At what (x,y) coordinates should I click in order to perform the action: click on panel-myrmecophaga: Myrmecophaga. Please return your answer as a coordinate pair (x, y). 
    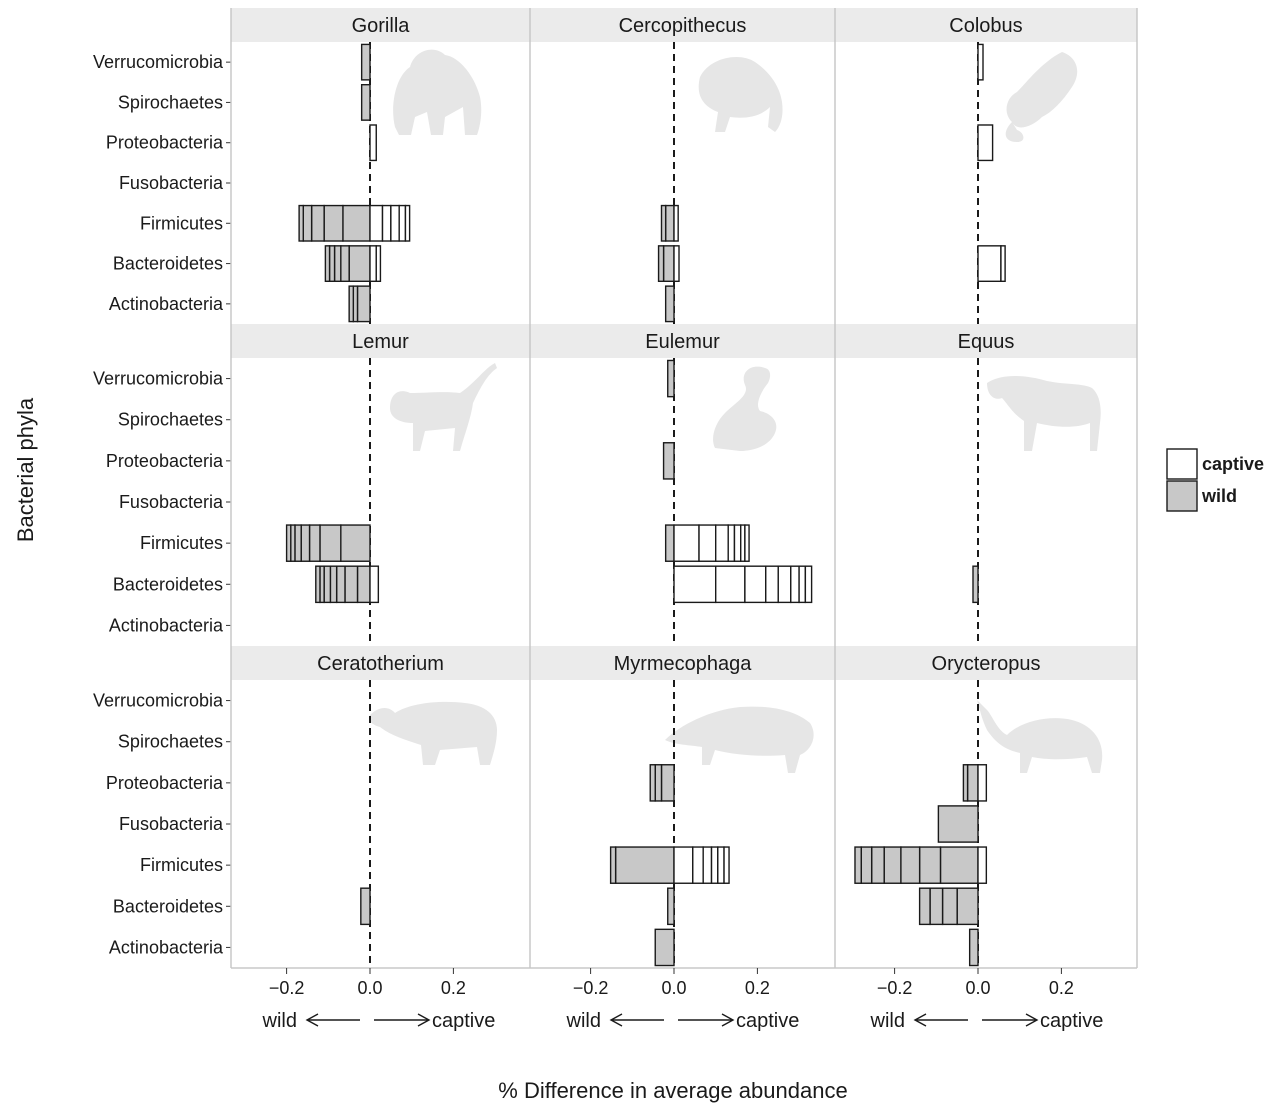
    Looking at the image, I should click on (682, 807).